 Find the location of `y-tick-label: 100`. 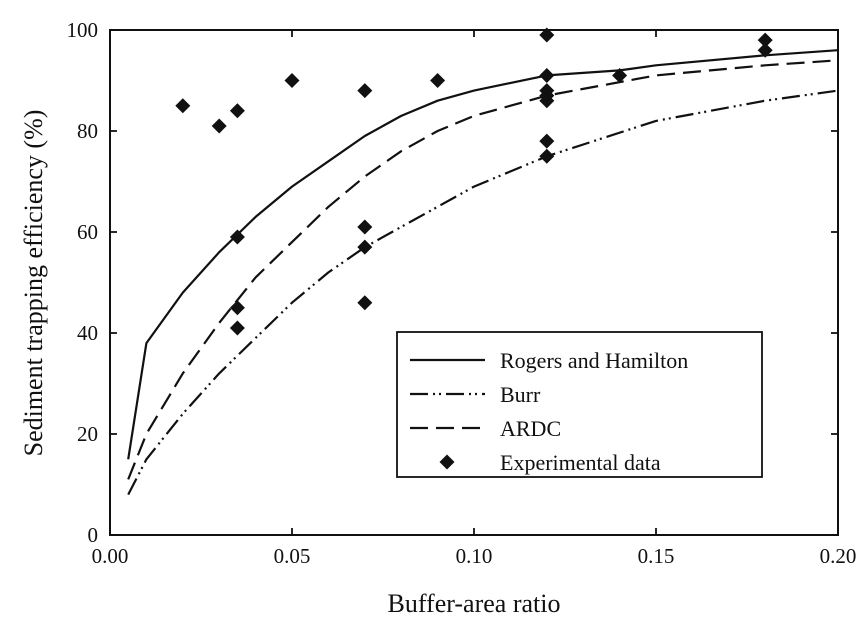

y-tick-label: 100 is located at coordinates (83, 30).